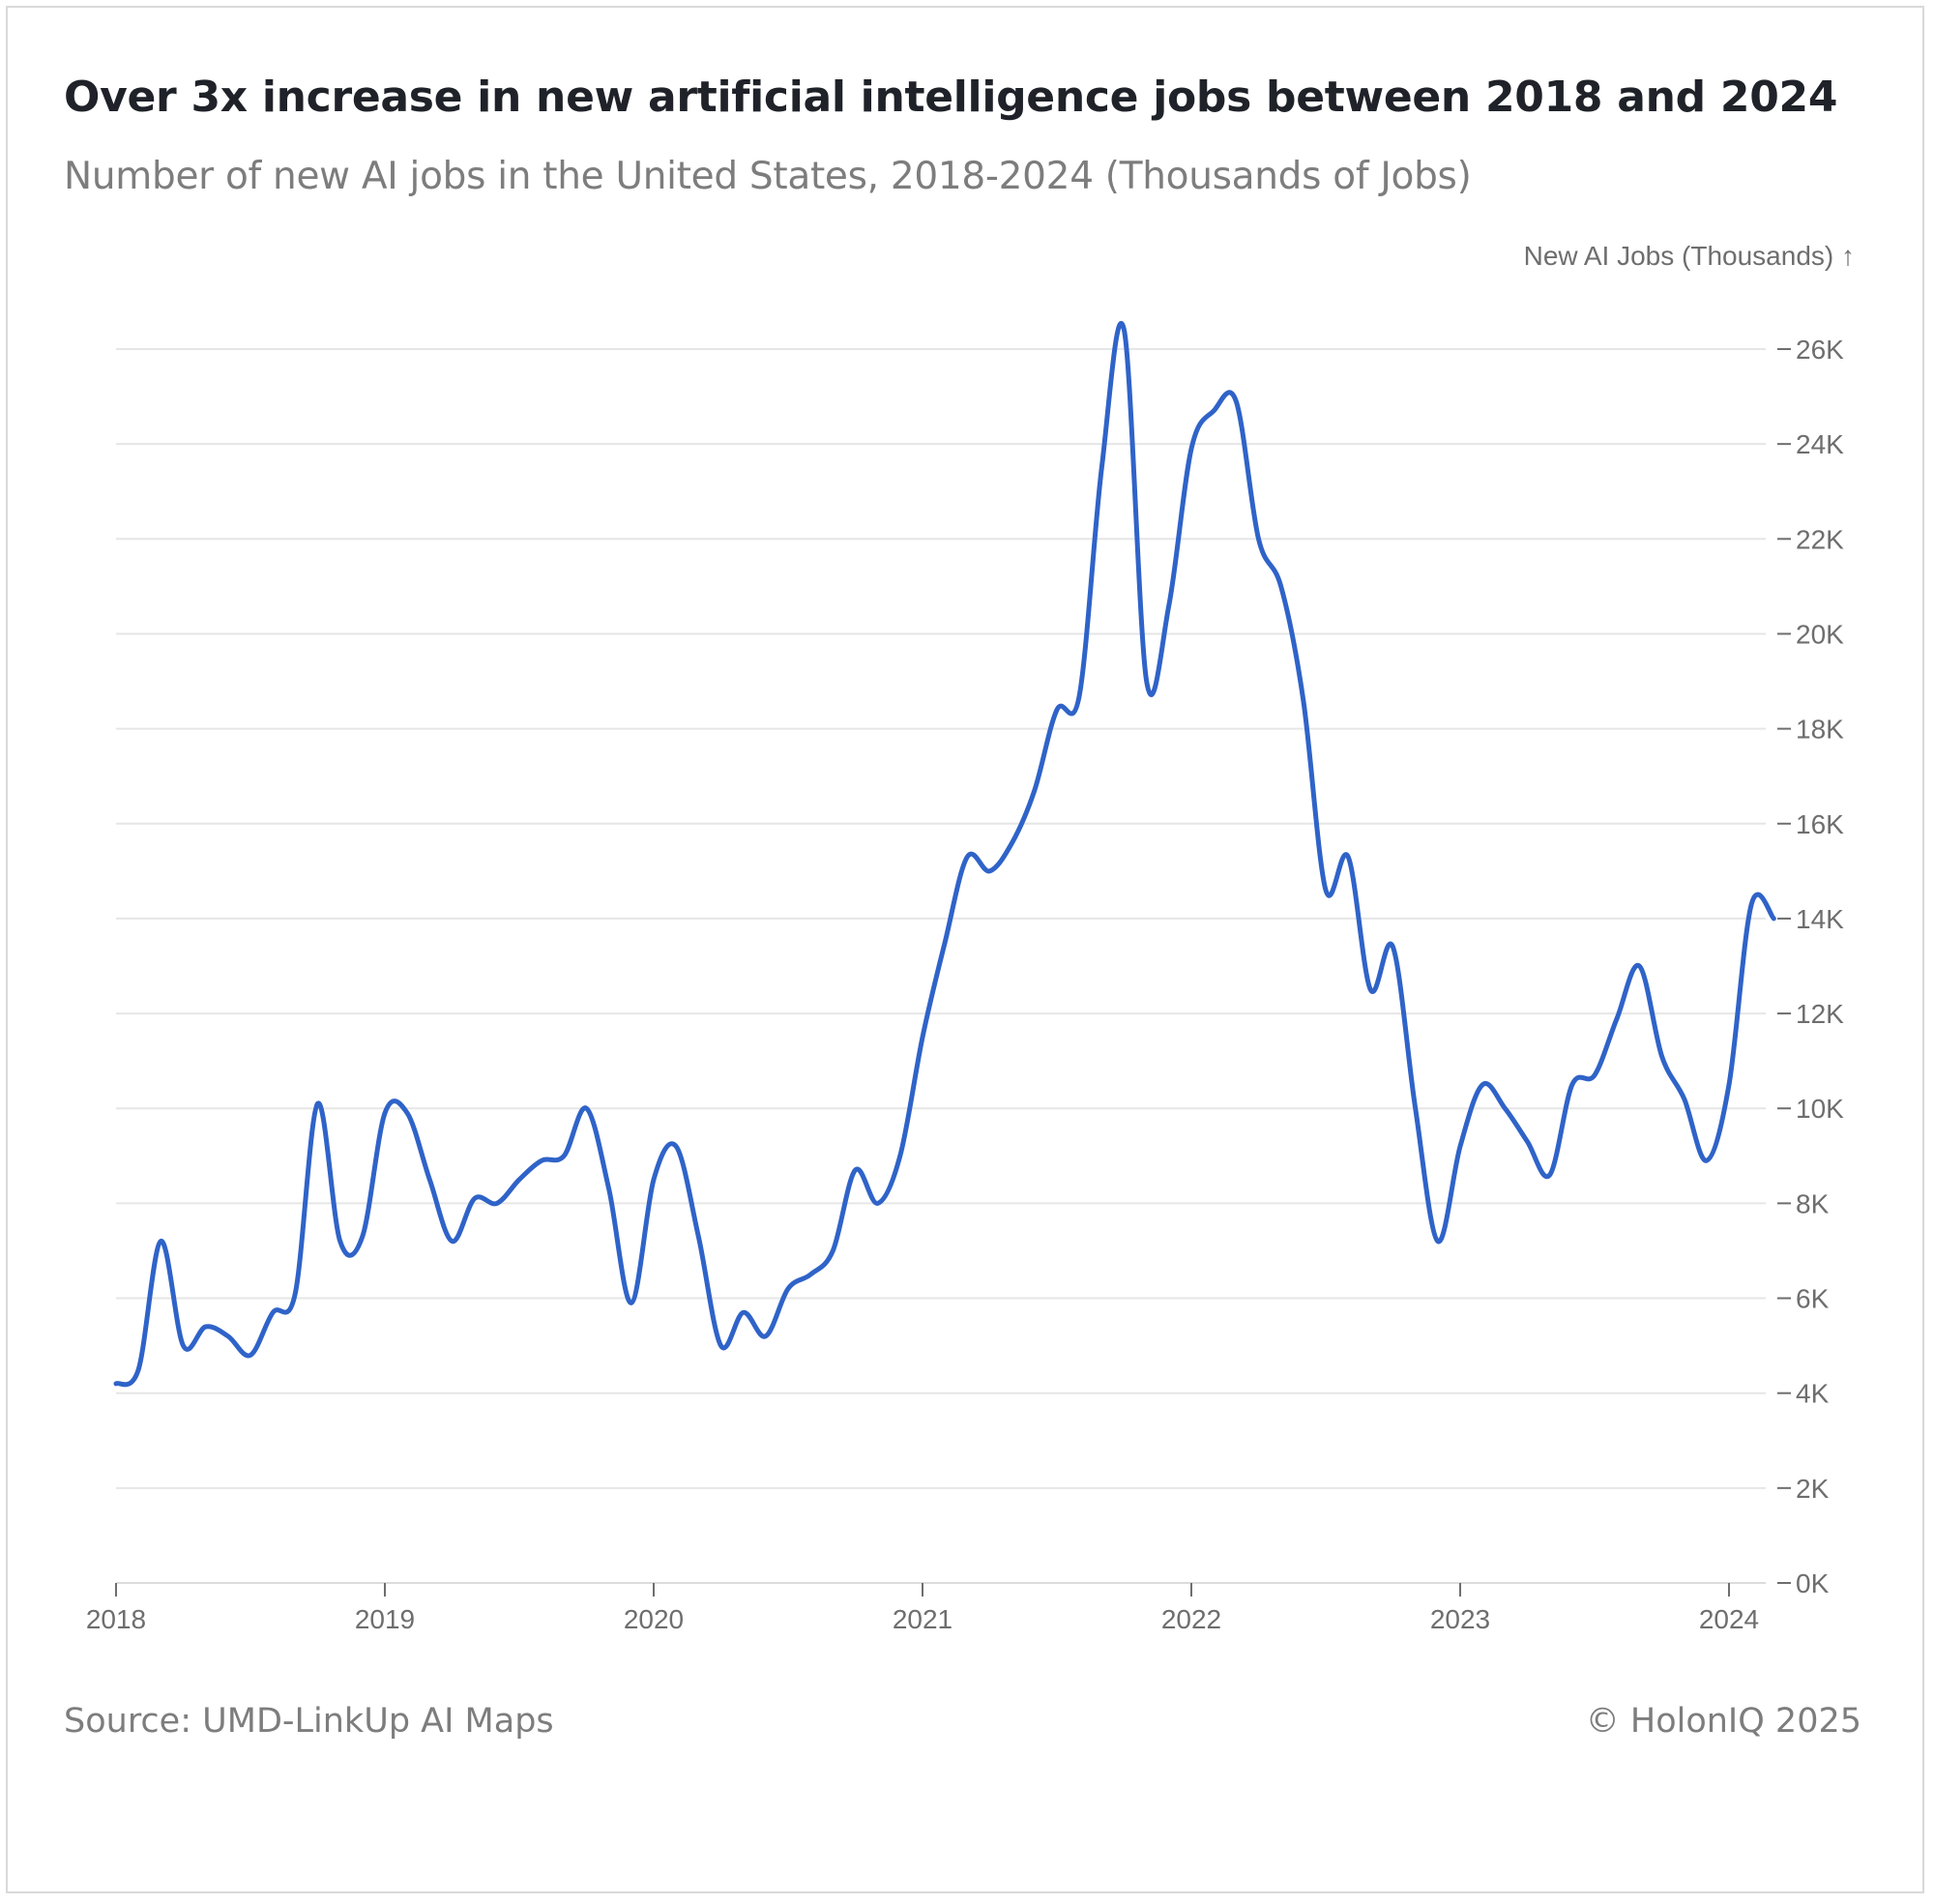 This screenshot has height=1904, width=1934. I want to click on y-tick-label: 14K, so click(1820, 919).